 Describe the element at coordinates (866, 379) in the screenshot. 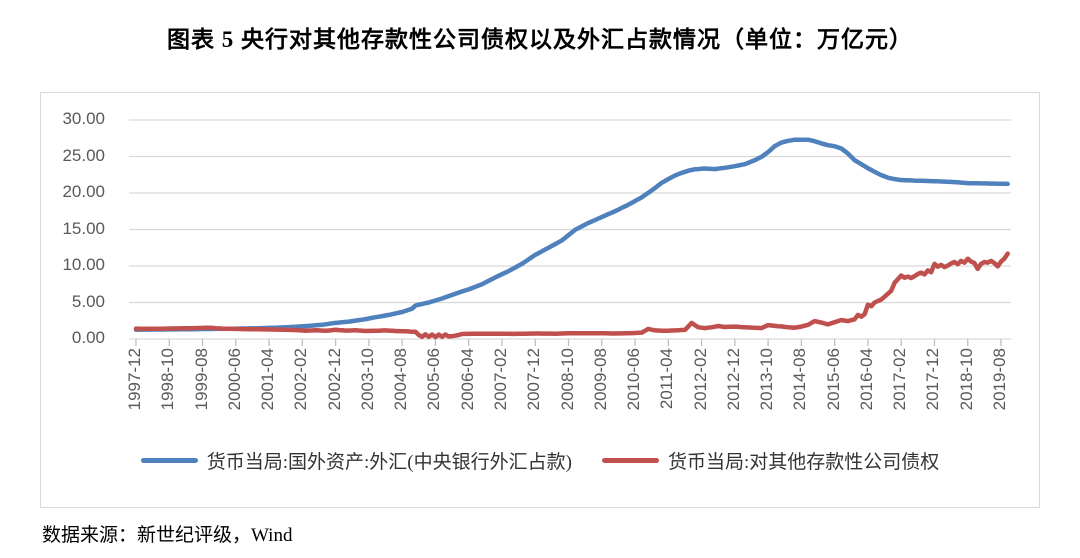

I see `x-axis-tick-label: 2016-04` at that location.